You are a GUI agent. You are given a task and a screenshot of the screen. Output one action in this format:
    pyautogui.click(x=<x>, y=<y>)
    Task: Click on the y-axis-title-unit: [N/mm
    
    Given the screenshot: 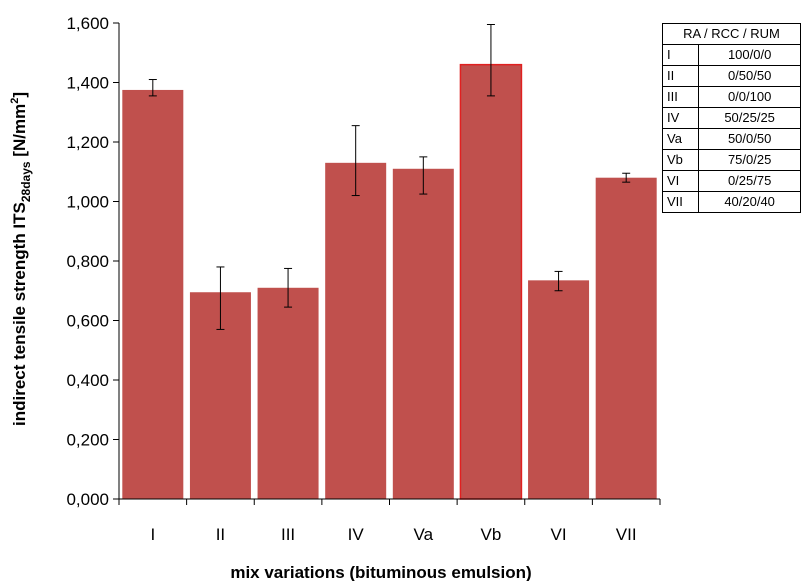 What is the action you would take?
    pyautogui.click(x=19, y=133)
    